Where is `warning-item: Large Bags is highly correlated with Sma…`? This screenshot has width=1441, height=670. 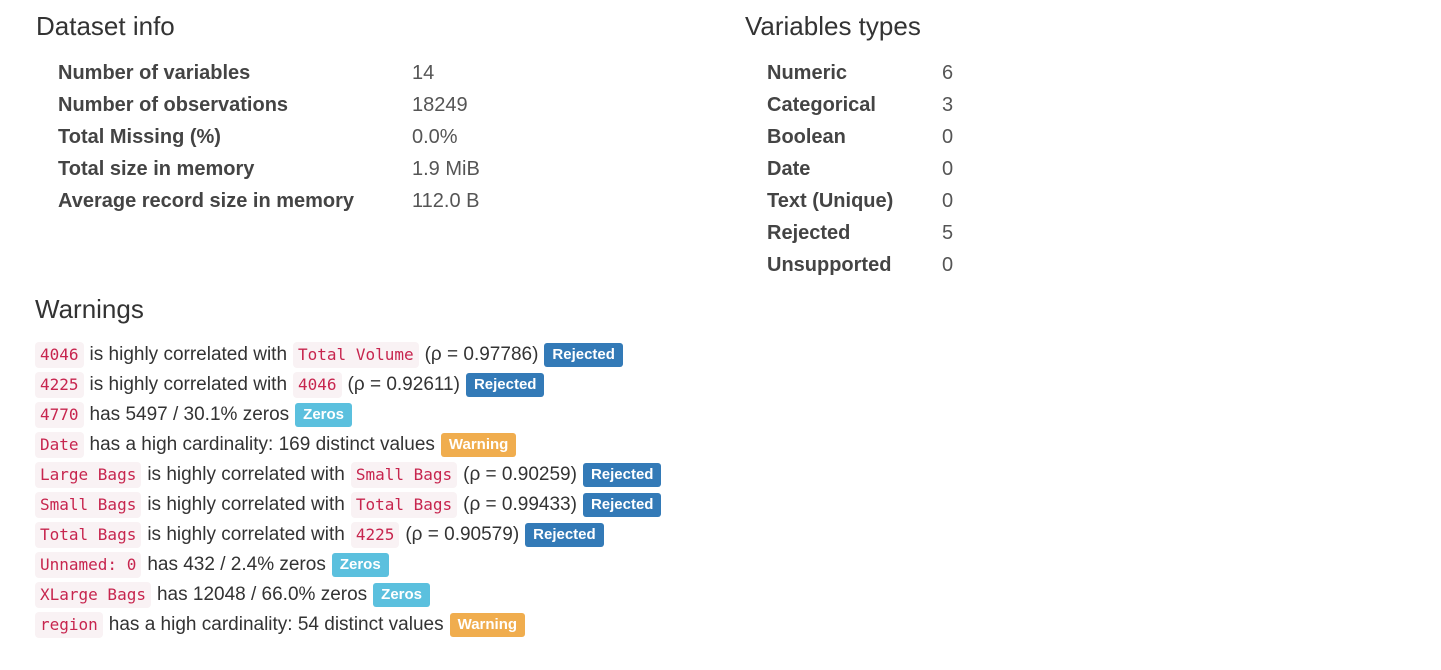
warning-item: Large Bags is highly correlated with Sma… is located at coordinates (348, 475).